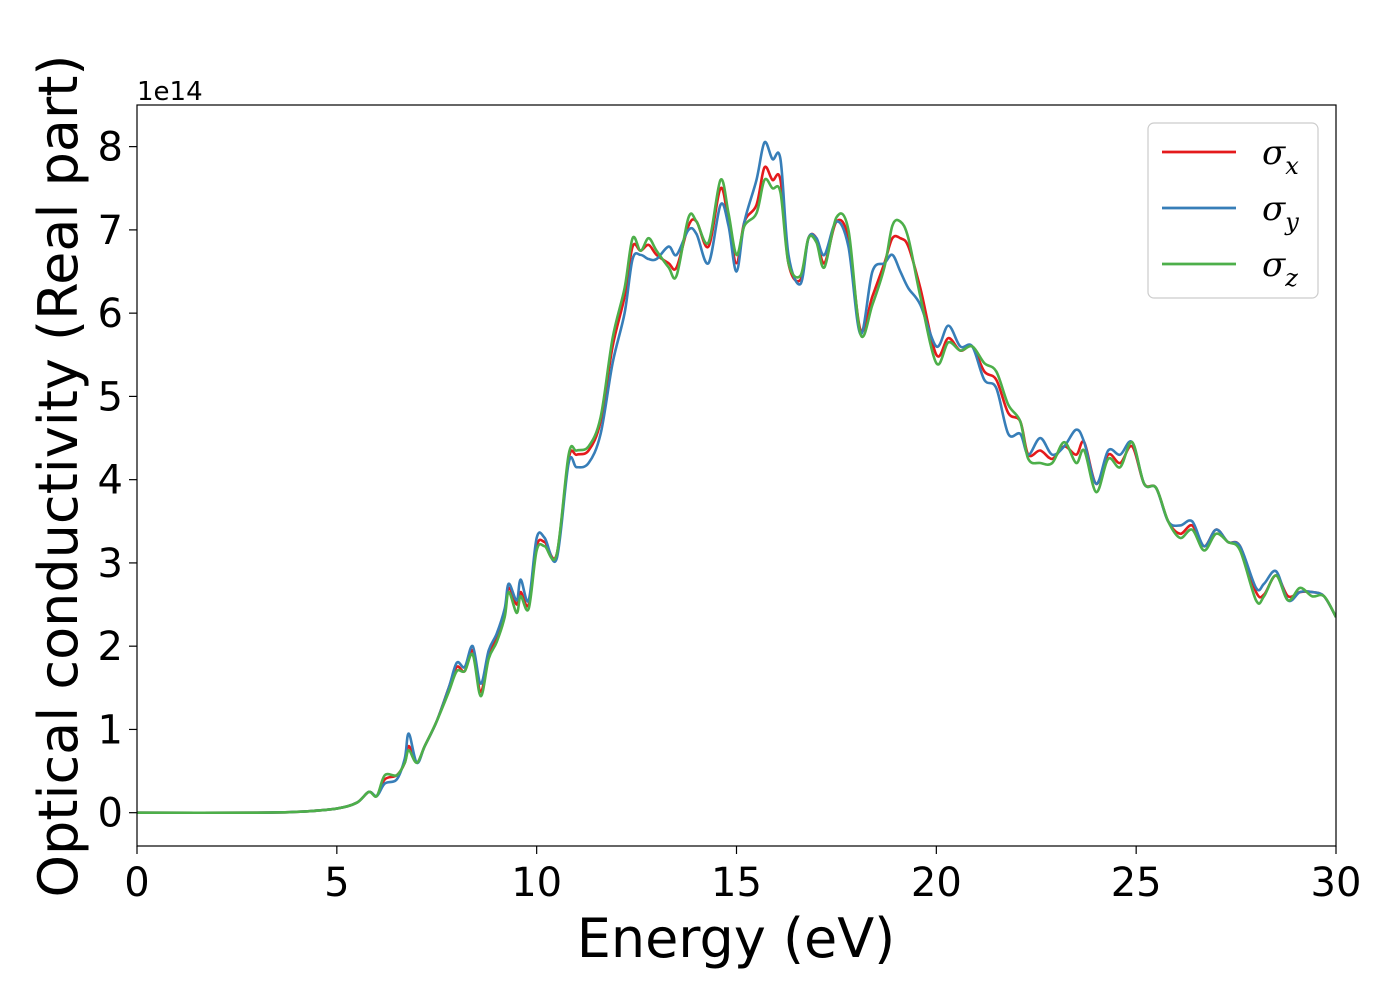  Describe the element at coordinates (1280, 212) in the screenshot. I see `legend-label-y: σy` at that location.